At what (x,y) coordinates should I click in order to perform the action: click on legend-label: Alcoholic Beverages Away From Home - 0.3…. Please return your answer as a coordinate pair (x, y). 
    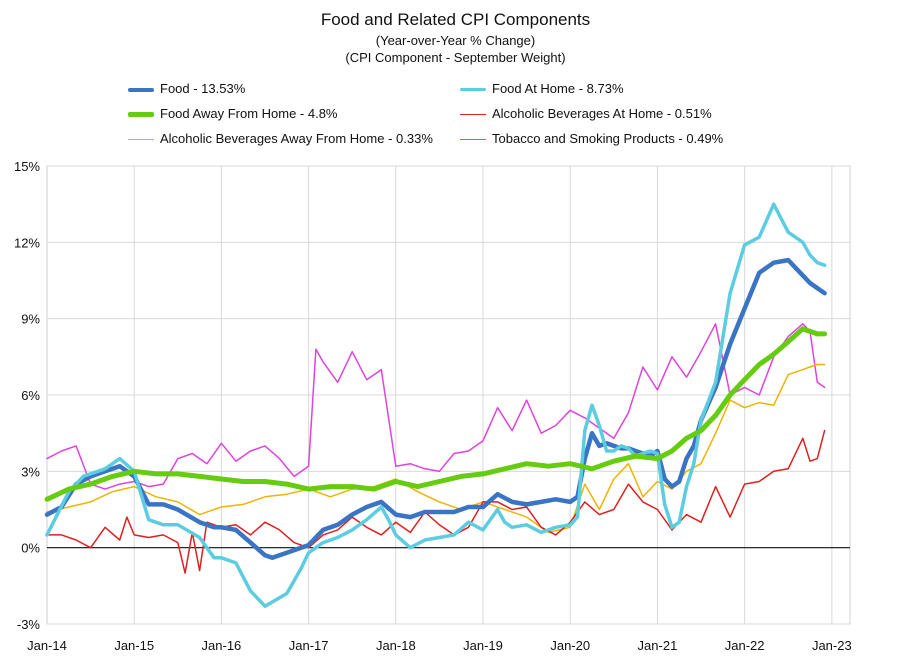
    Looking at the image, I should click on (296, 138).